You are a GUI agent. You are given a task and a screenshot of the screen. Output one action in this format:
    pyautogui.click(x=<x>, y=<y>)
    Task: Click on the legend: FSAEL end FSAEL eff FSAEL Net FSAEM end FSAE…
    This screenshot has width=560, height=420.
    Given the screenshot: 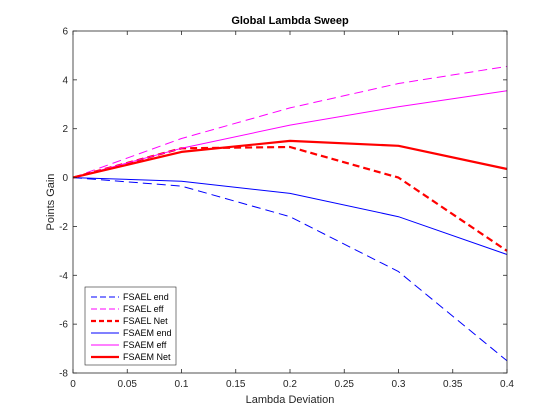 What is the action you would take?
    pyautogui.click(x=130, y=326)
    